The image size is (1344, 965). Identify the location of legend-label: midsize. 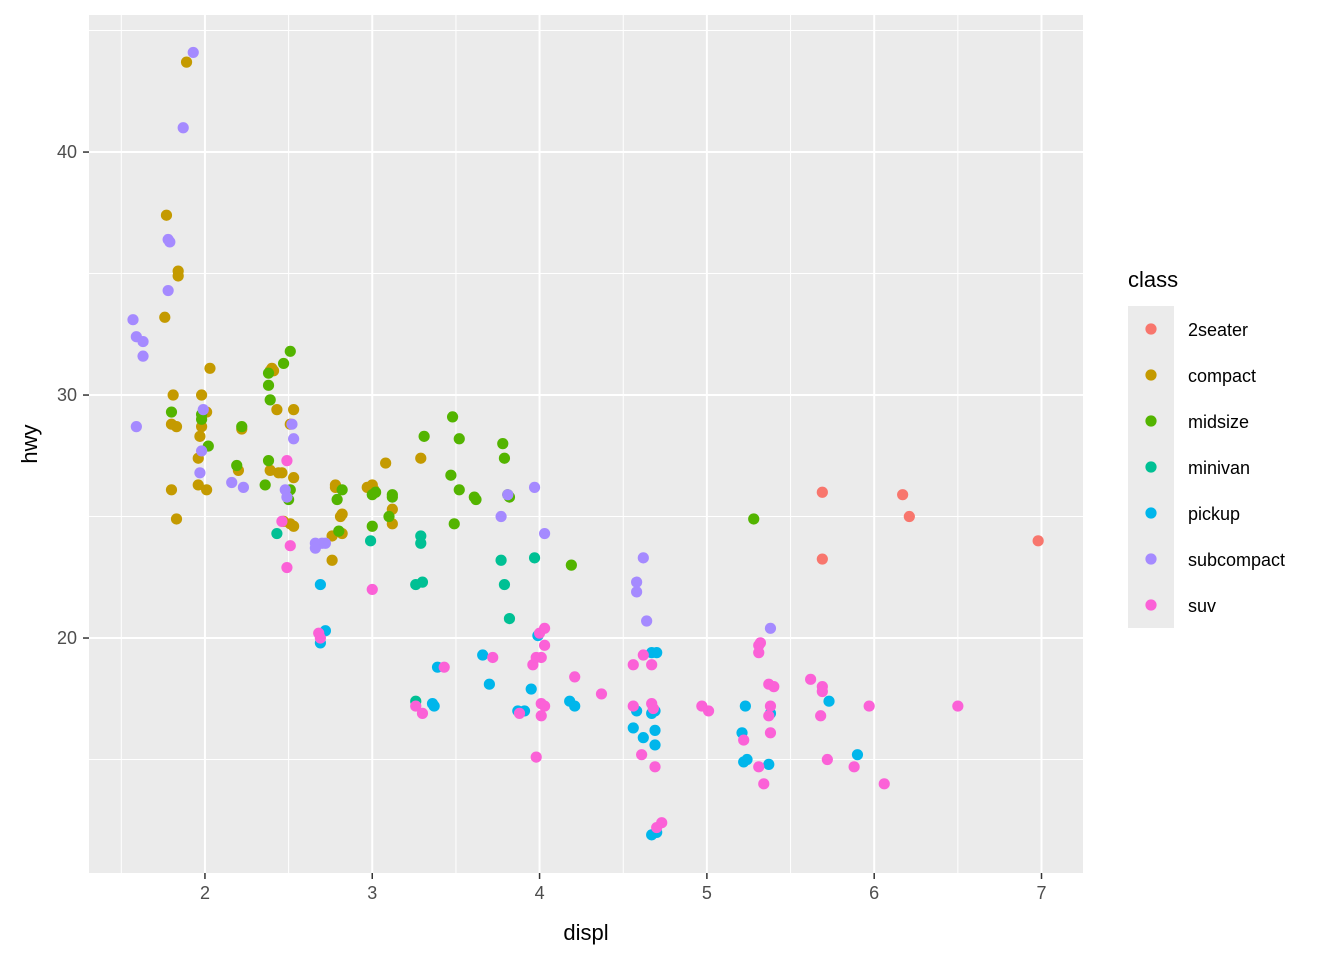
(1218, 422).